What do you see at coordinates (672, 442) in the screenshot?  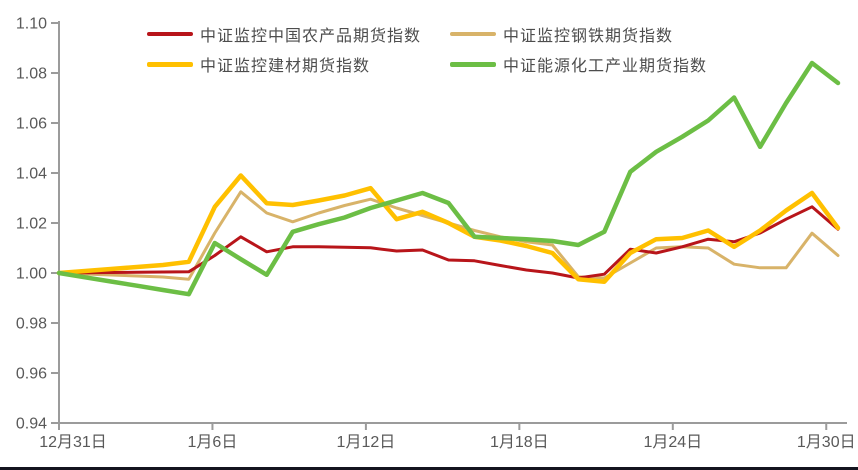 I see `x-axis-tick-label: 1月24日` at bounding box center [672, 442].